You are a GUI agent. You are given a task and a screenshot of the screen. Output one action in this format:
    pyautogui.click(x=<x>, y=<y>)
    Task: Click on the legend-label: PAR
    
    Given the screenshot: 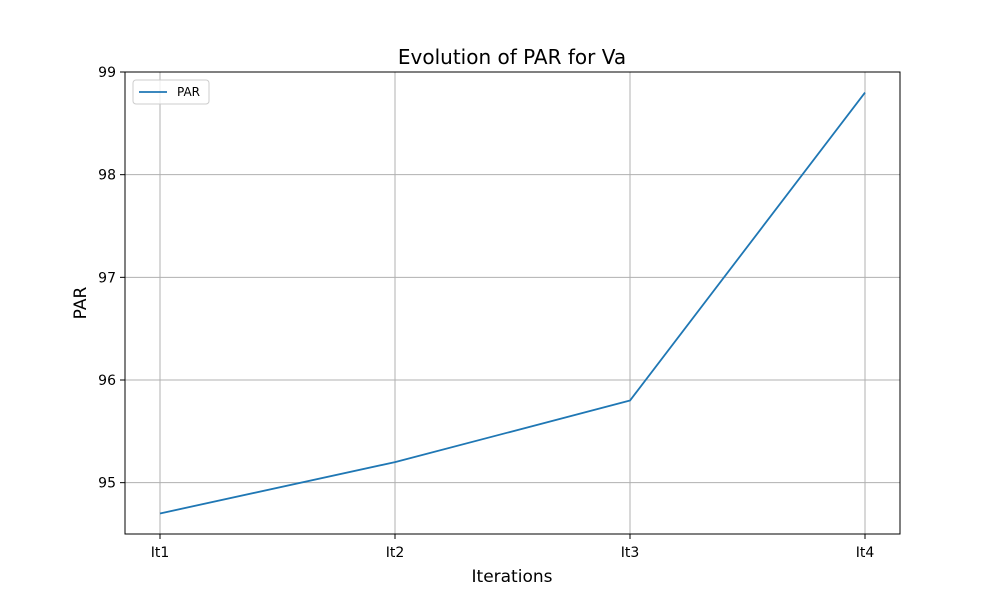 What is the action you would take?
    pyautogui.click(x=188, y=92)
    